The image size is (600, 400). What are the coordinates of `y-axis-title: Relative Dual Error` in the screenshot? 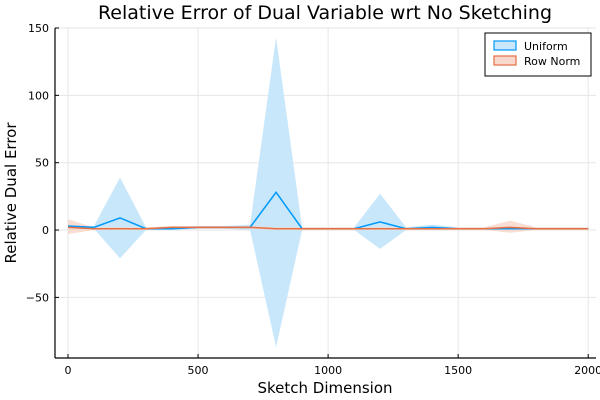 It's located at (11, 193).